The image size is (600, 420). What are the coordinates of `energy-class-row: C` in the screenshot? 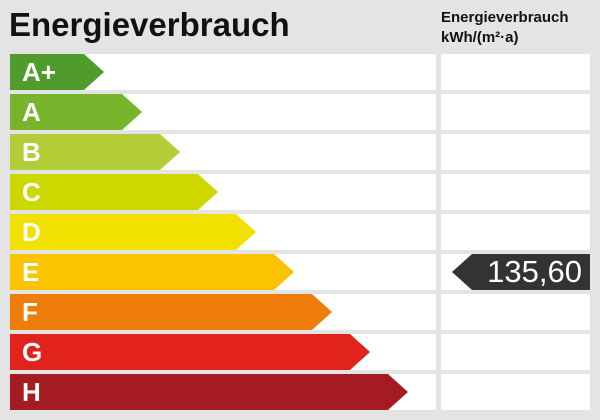 It's located at (223, 192).